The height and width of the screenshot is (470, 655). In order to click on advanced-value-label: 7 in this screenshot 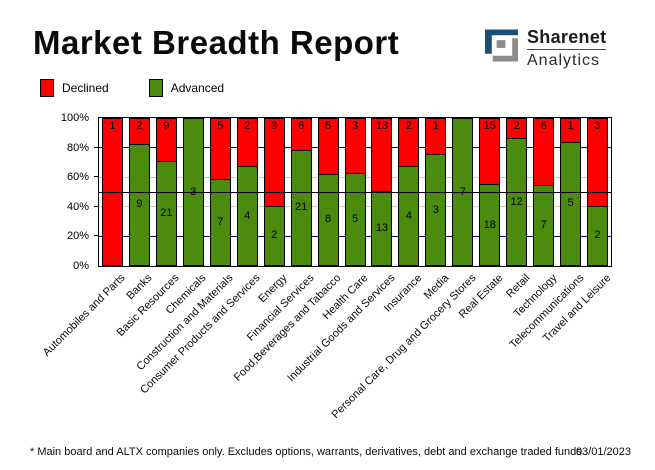, I will do `click(220, 221)`.